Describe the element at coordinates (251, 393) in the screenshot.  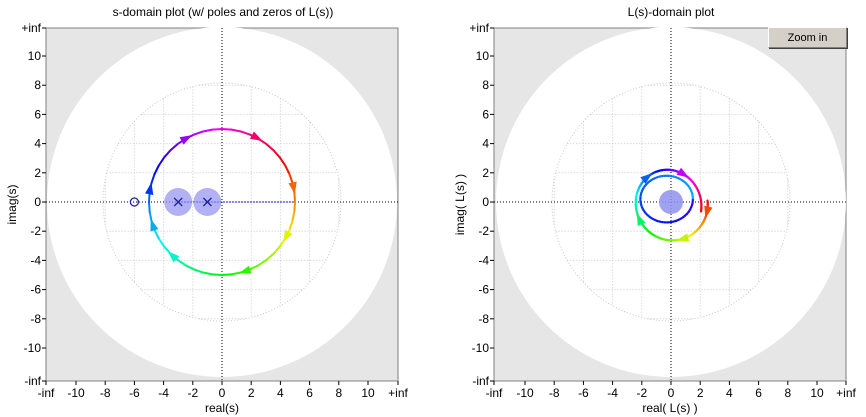
I see `s-domain-x-tick-label: 2` at that location.